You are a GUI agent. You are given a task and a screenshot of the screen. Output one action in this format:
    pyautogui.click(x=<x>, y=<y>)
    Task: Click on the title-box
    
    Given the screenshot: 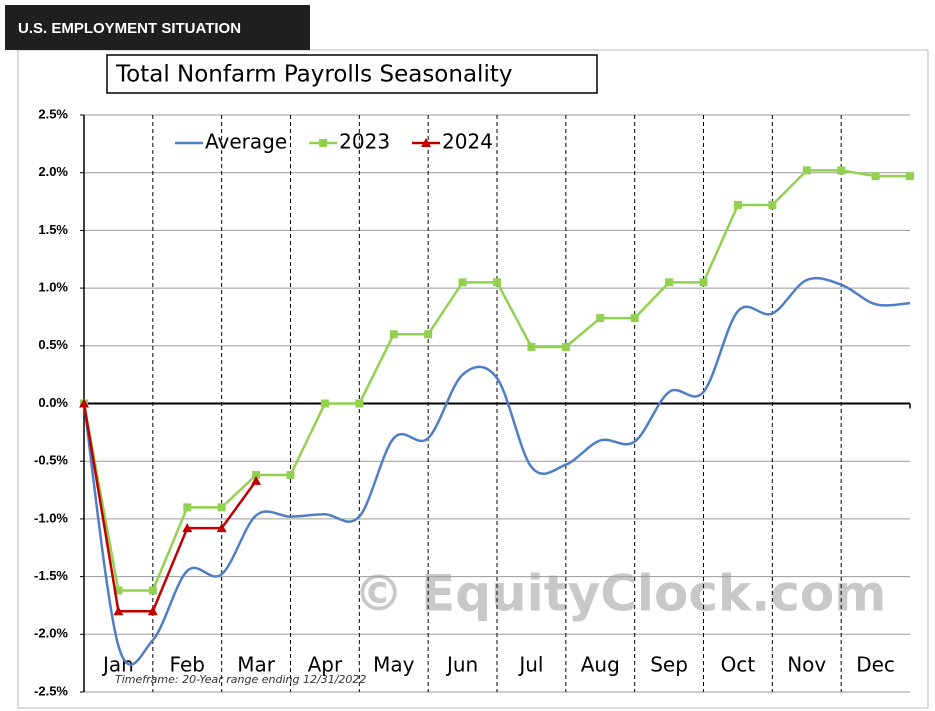 What is the action you would take?
    pyautogui.click(x=352, y=74)
    